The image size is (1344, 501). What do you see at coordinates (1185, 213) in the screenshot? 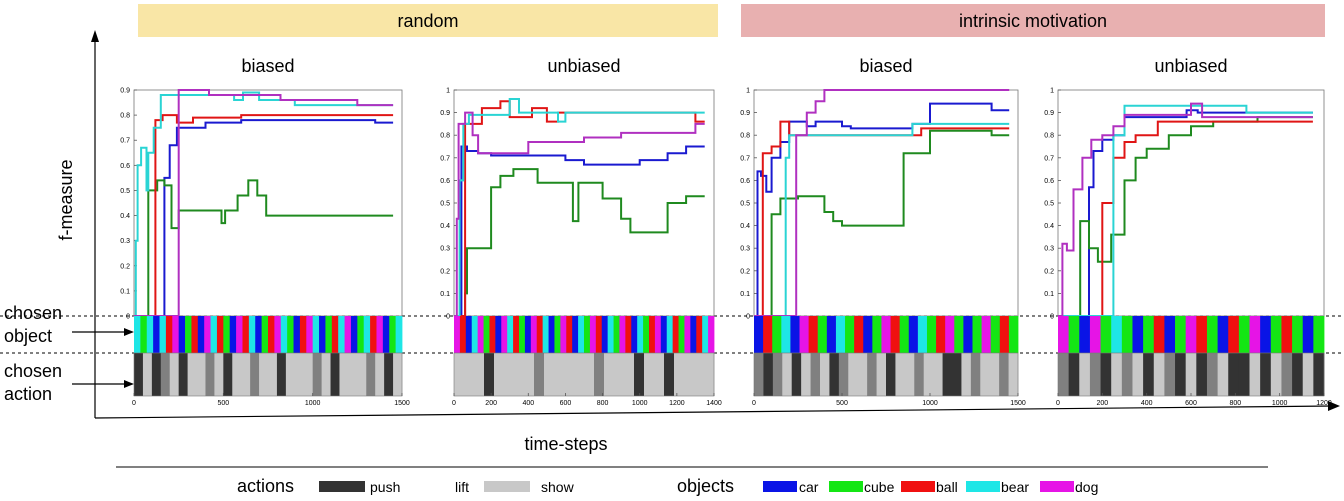
I see `series-line-car` at bounding box center [1185, 213].